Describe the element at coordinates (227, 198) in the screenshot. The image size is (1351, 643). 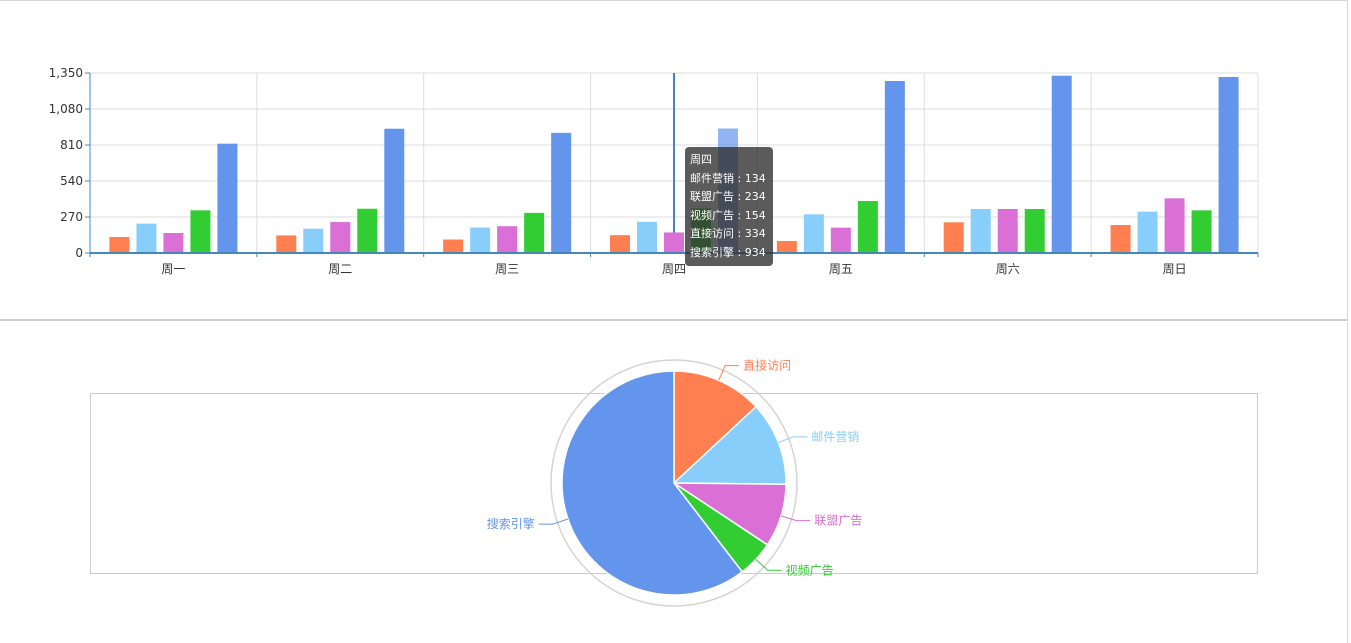
I see `bar-周一-搜索引擎` at that location.